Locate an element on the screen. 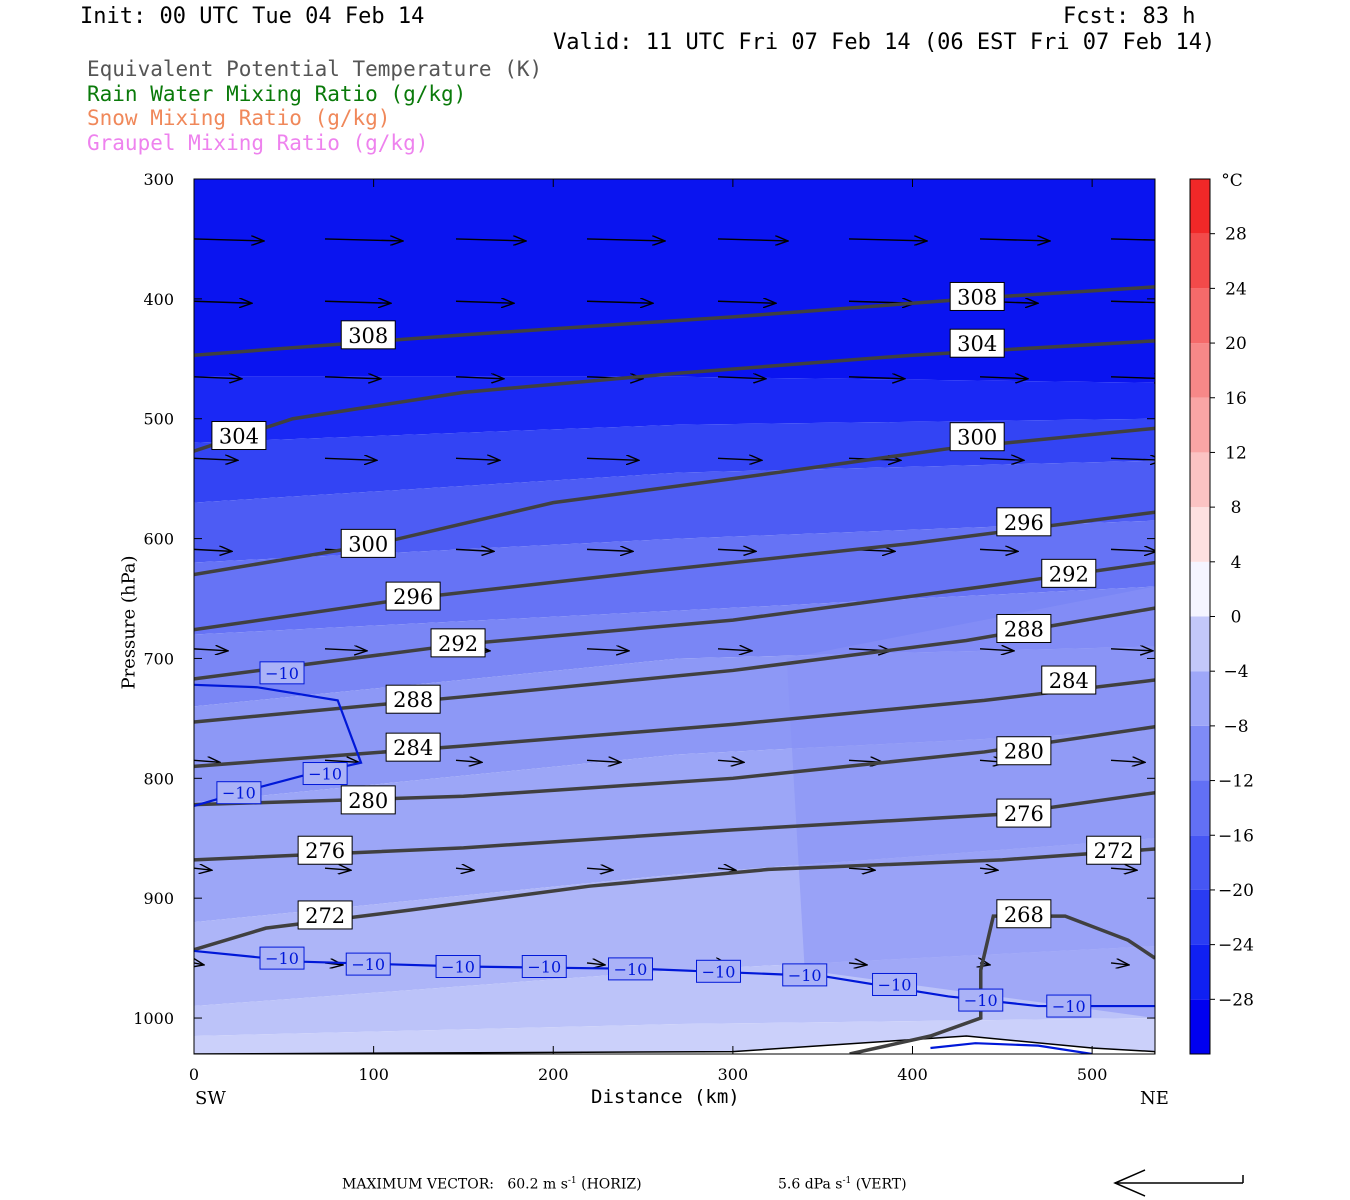 The width and height of the screenshot is (1350, 1200). colorbar-label: 4 is located at coordinates (1236, 563).